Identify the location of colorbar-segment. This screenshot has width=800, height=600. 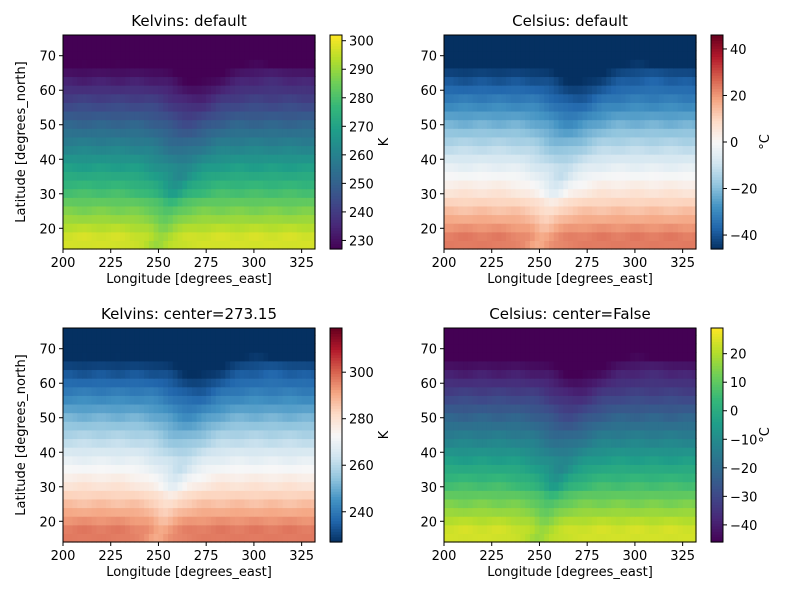
(717, 122).